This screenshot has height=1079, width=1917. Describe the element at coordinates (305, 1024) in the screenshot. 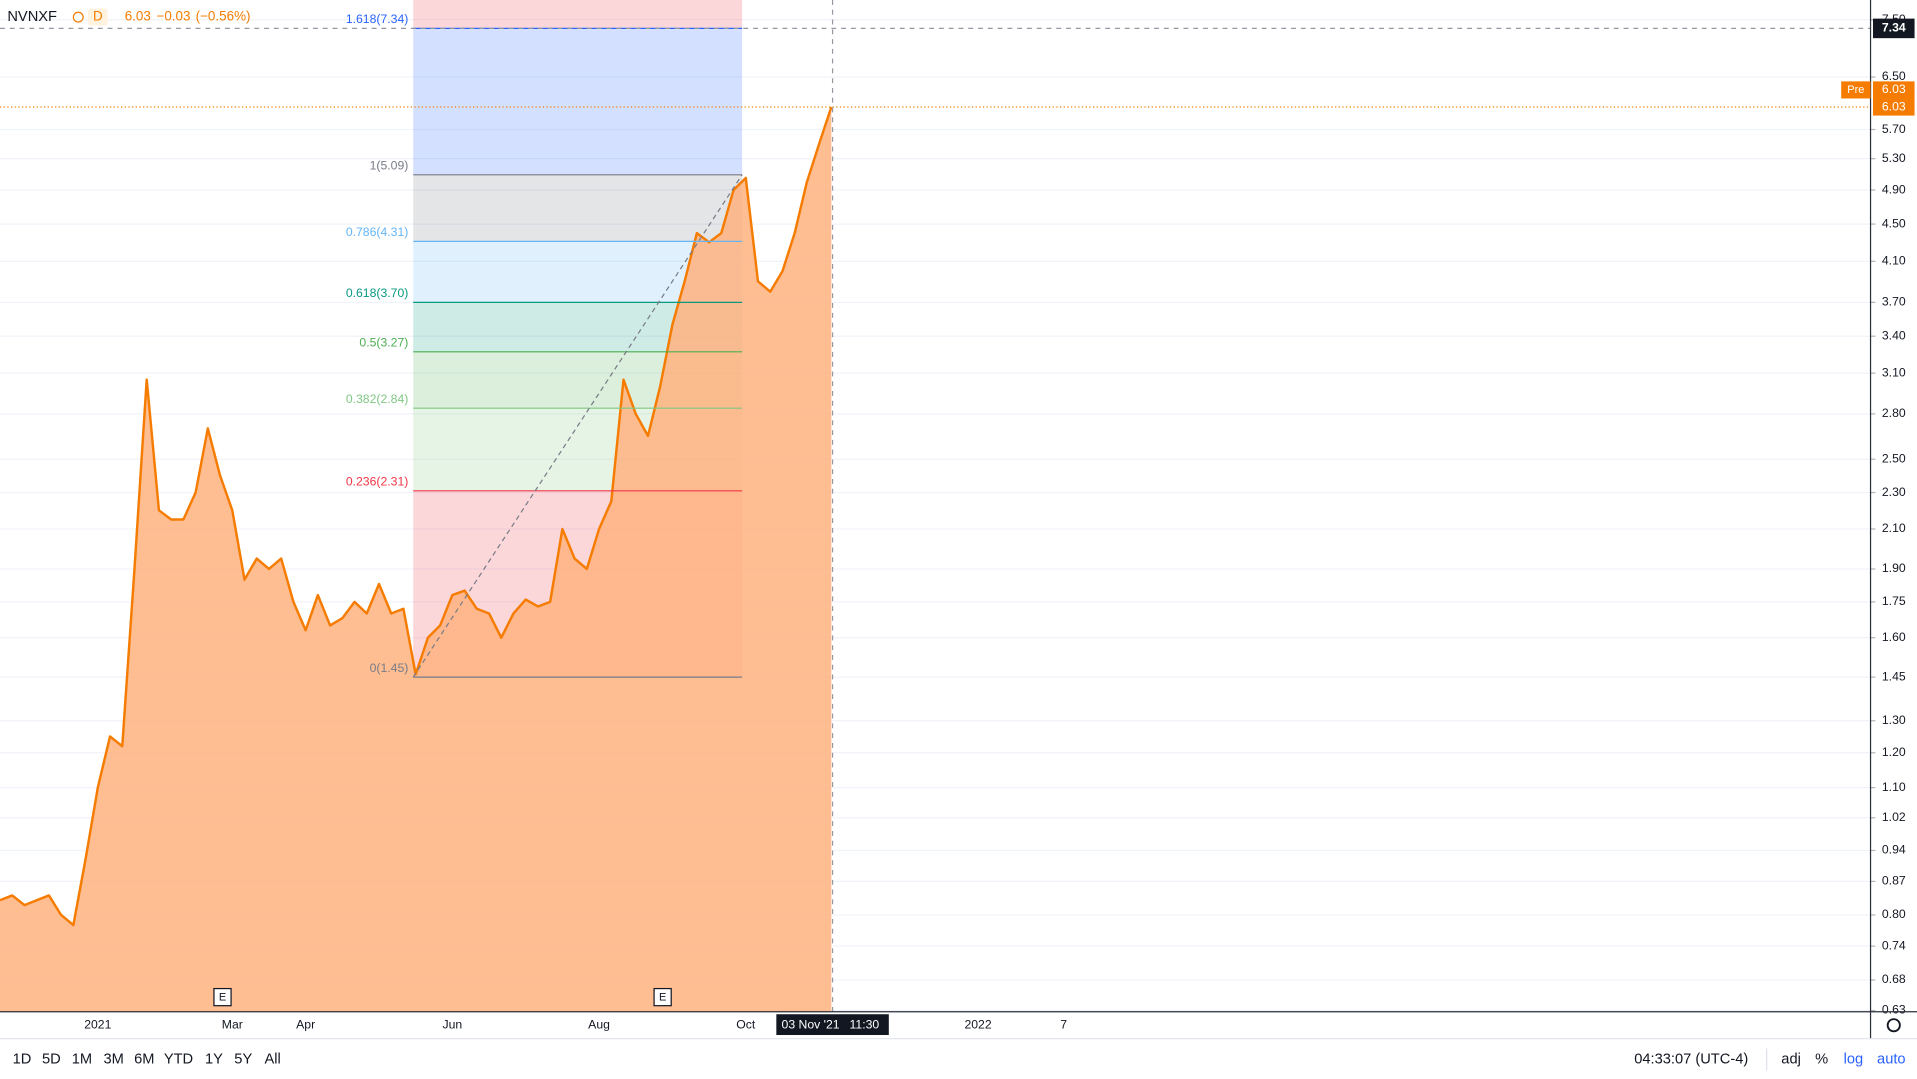

I see `x-tick-label: Apr` at that location.